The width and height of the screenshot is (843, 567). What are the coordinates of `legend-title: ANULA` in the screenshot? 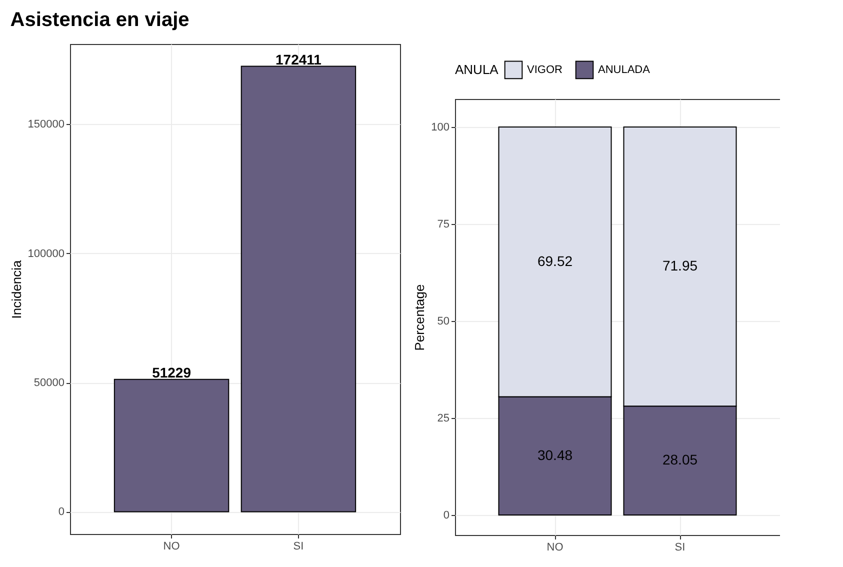 It's located at (477, 69).